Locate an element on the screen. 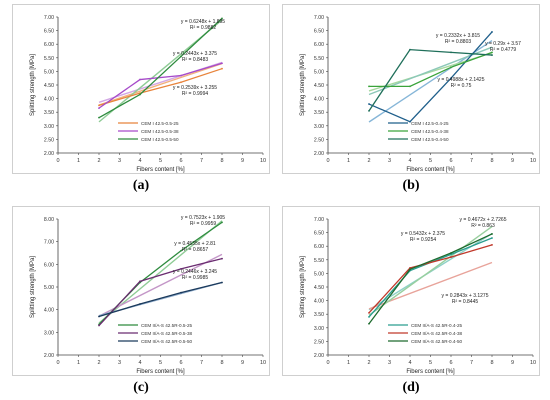 Image resolution: width=550 pixels, height=400 pixels. trend-r2: R² = 0.9254 is located at coordinates (423, 240).